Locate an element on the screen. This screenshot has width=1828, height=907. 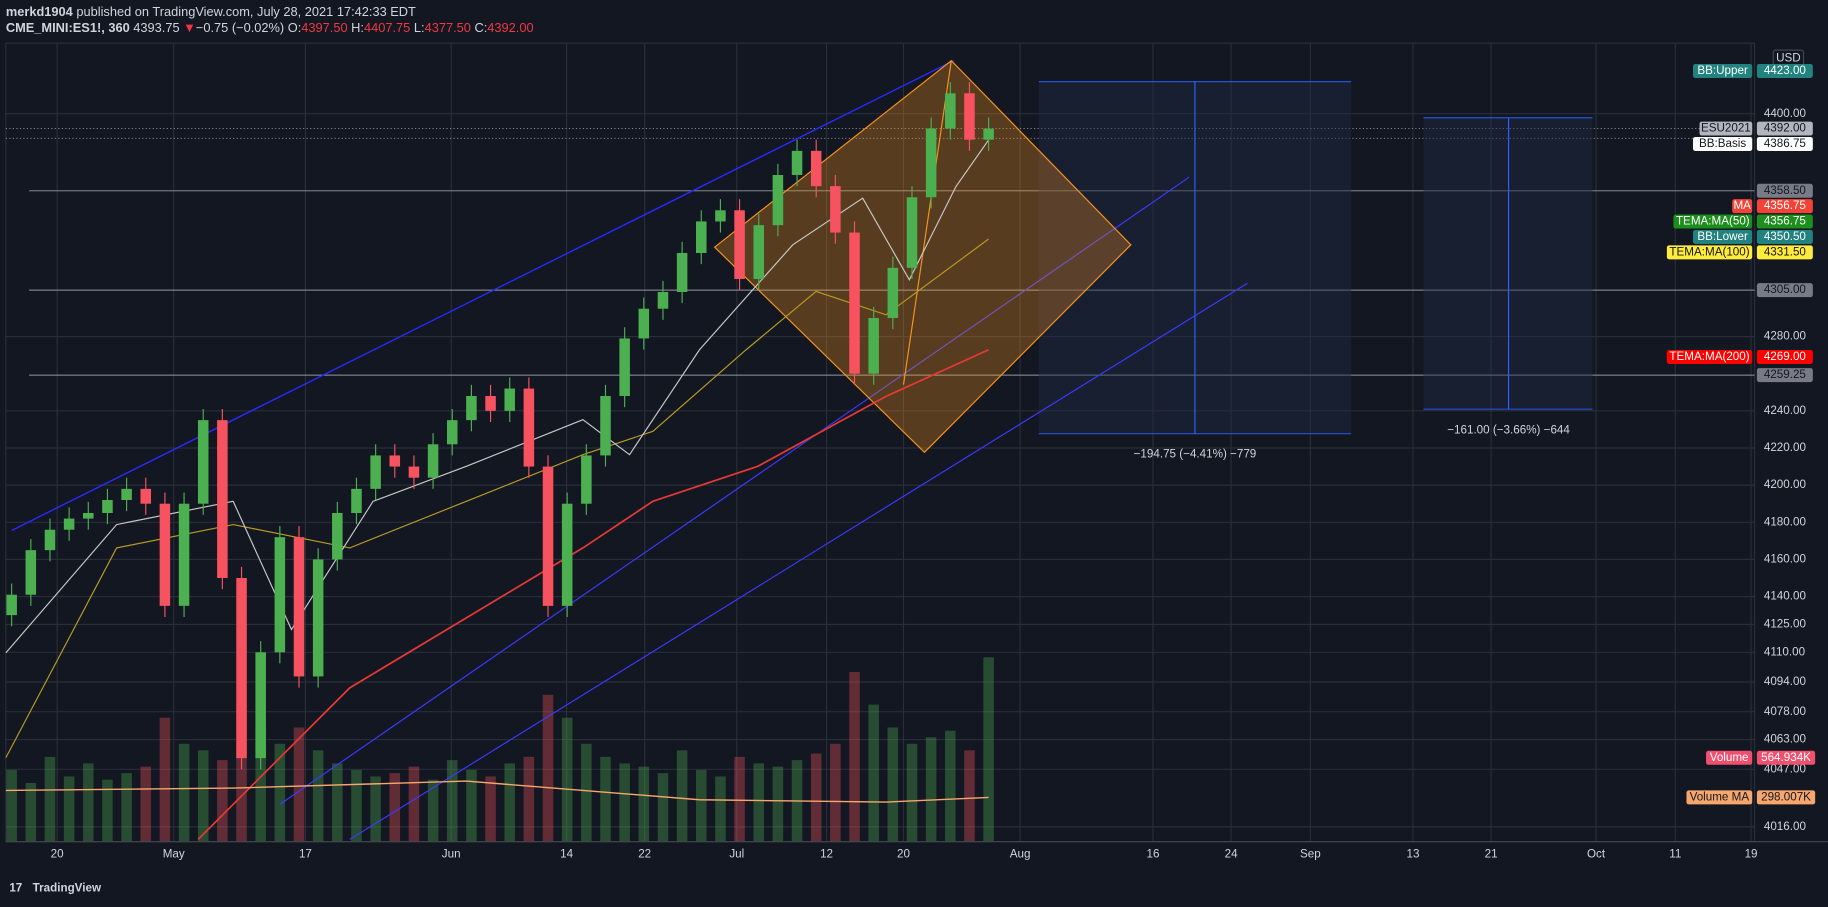
series-name: BB:Lower is located at coordinates (1722, 236).